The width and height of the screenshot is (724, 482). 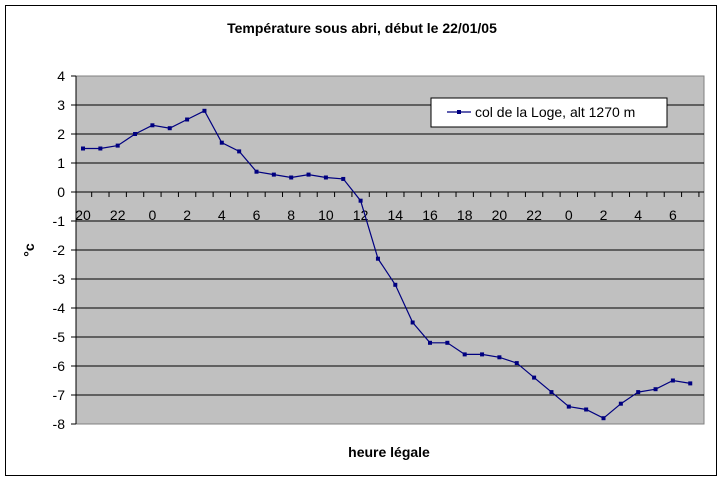 What do you see at coordinates (59, 250) in the screenshot?
I see `y-tick-label: -2` at bounding box center [59, 250].